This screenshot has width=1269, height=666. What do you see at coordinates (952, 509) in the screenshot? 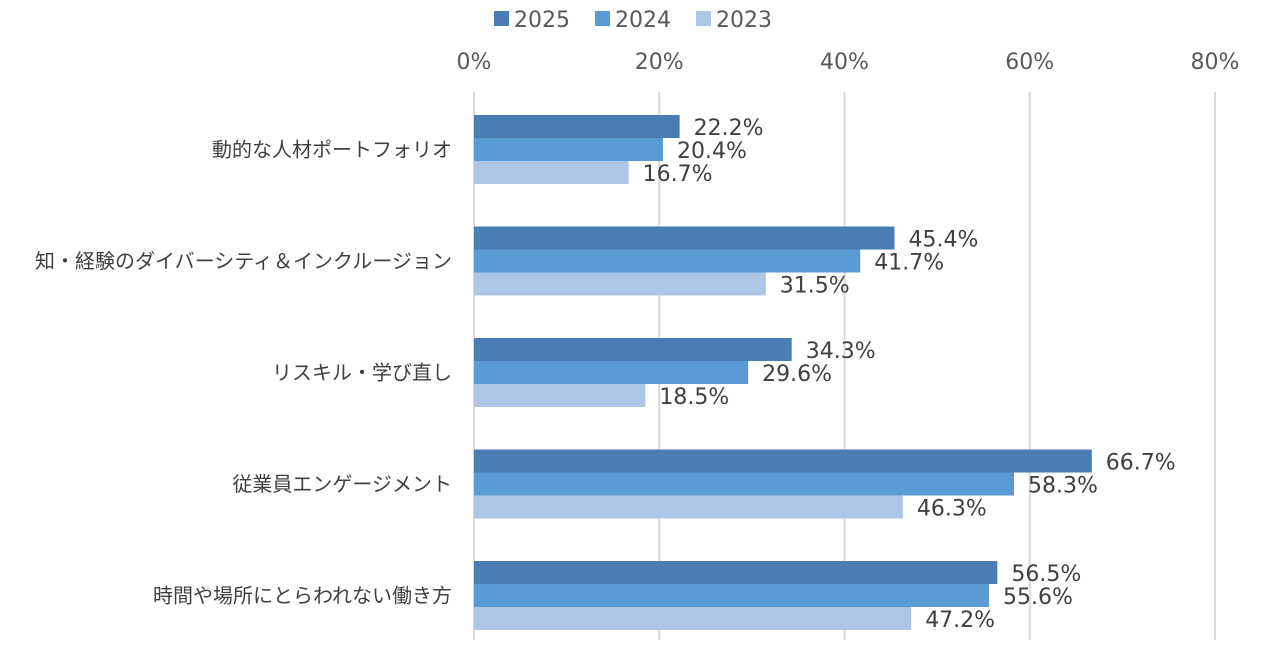
I see `data-label-2023: 46.3%` at bounding box center [952, 509].